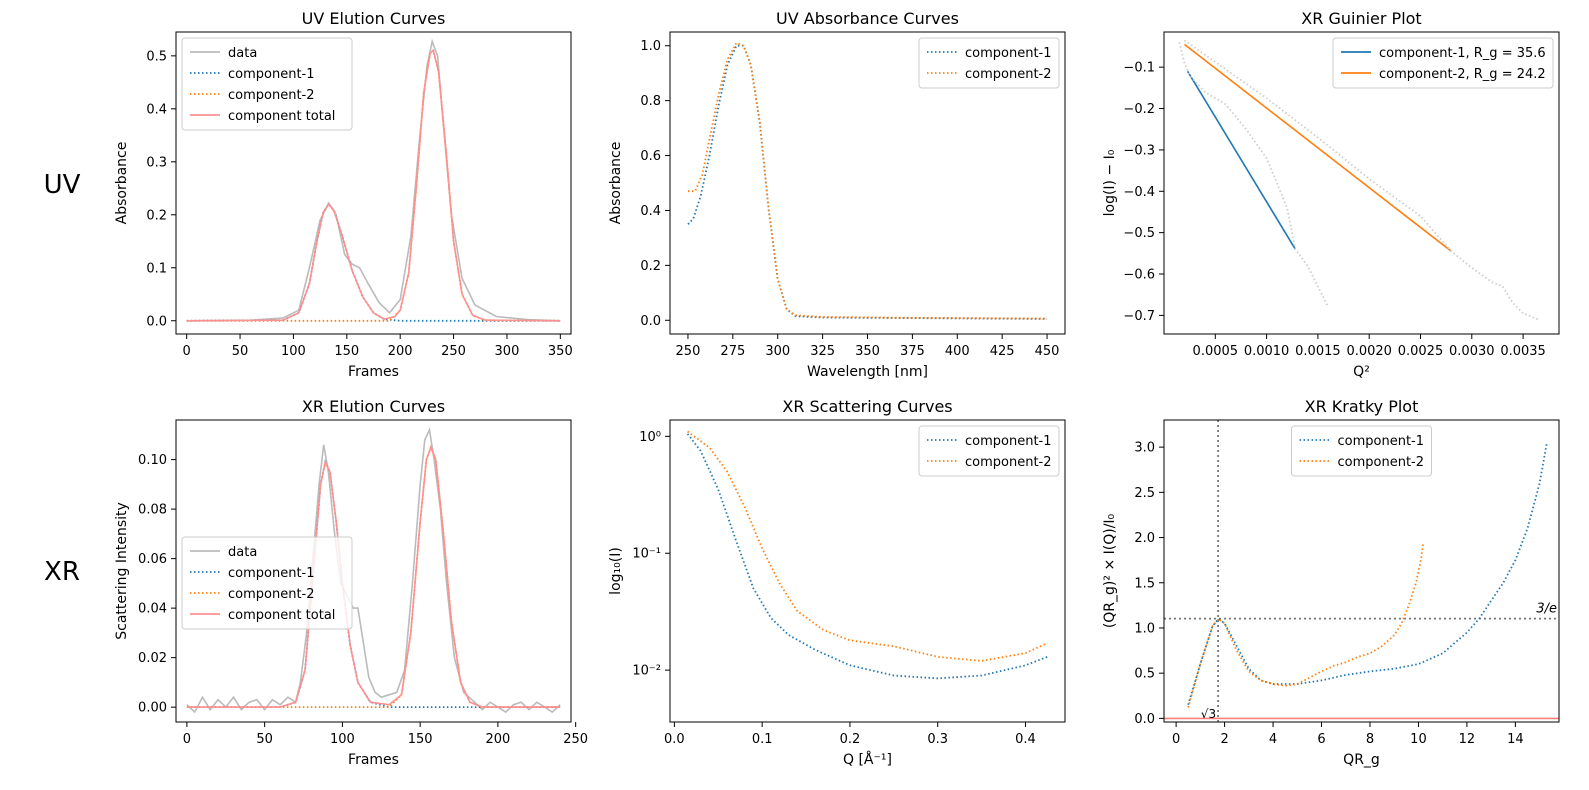  Describe the element at coordinates (1110, 570) in the screenshot. I see `y-axis-label: (QR_g)² × I(Q)/I₀` at that location.